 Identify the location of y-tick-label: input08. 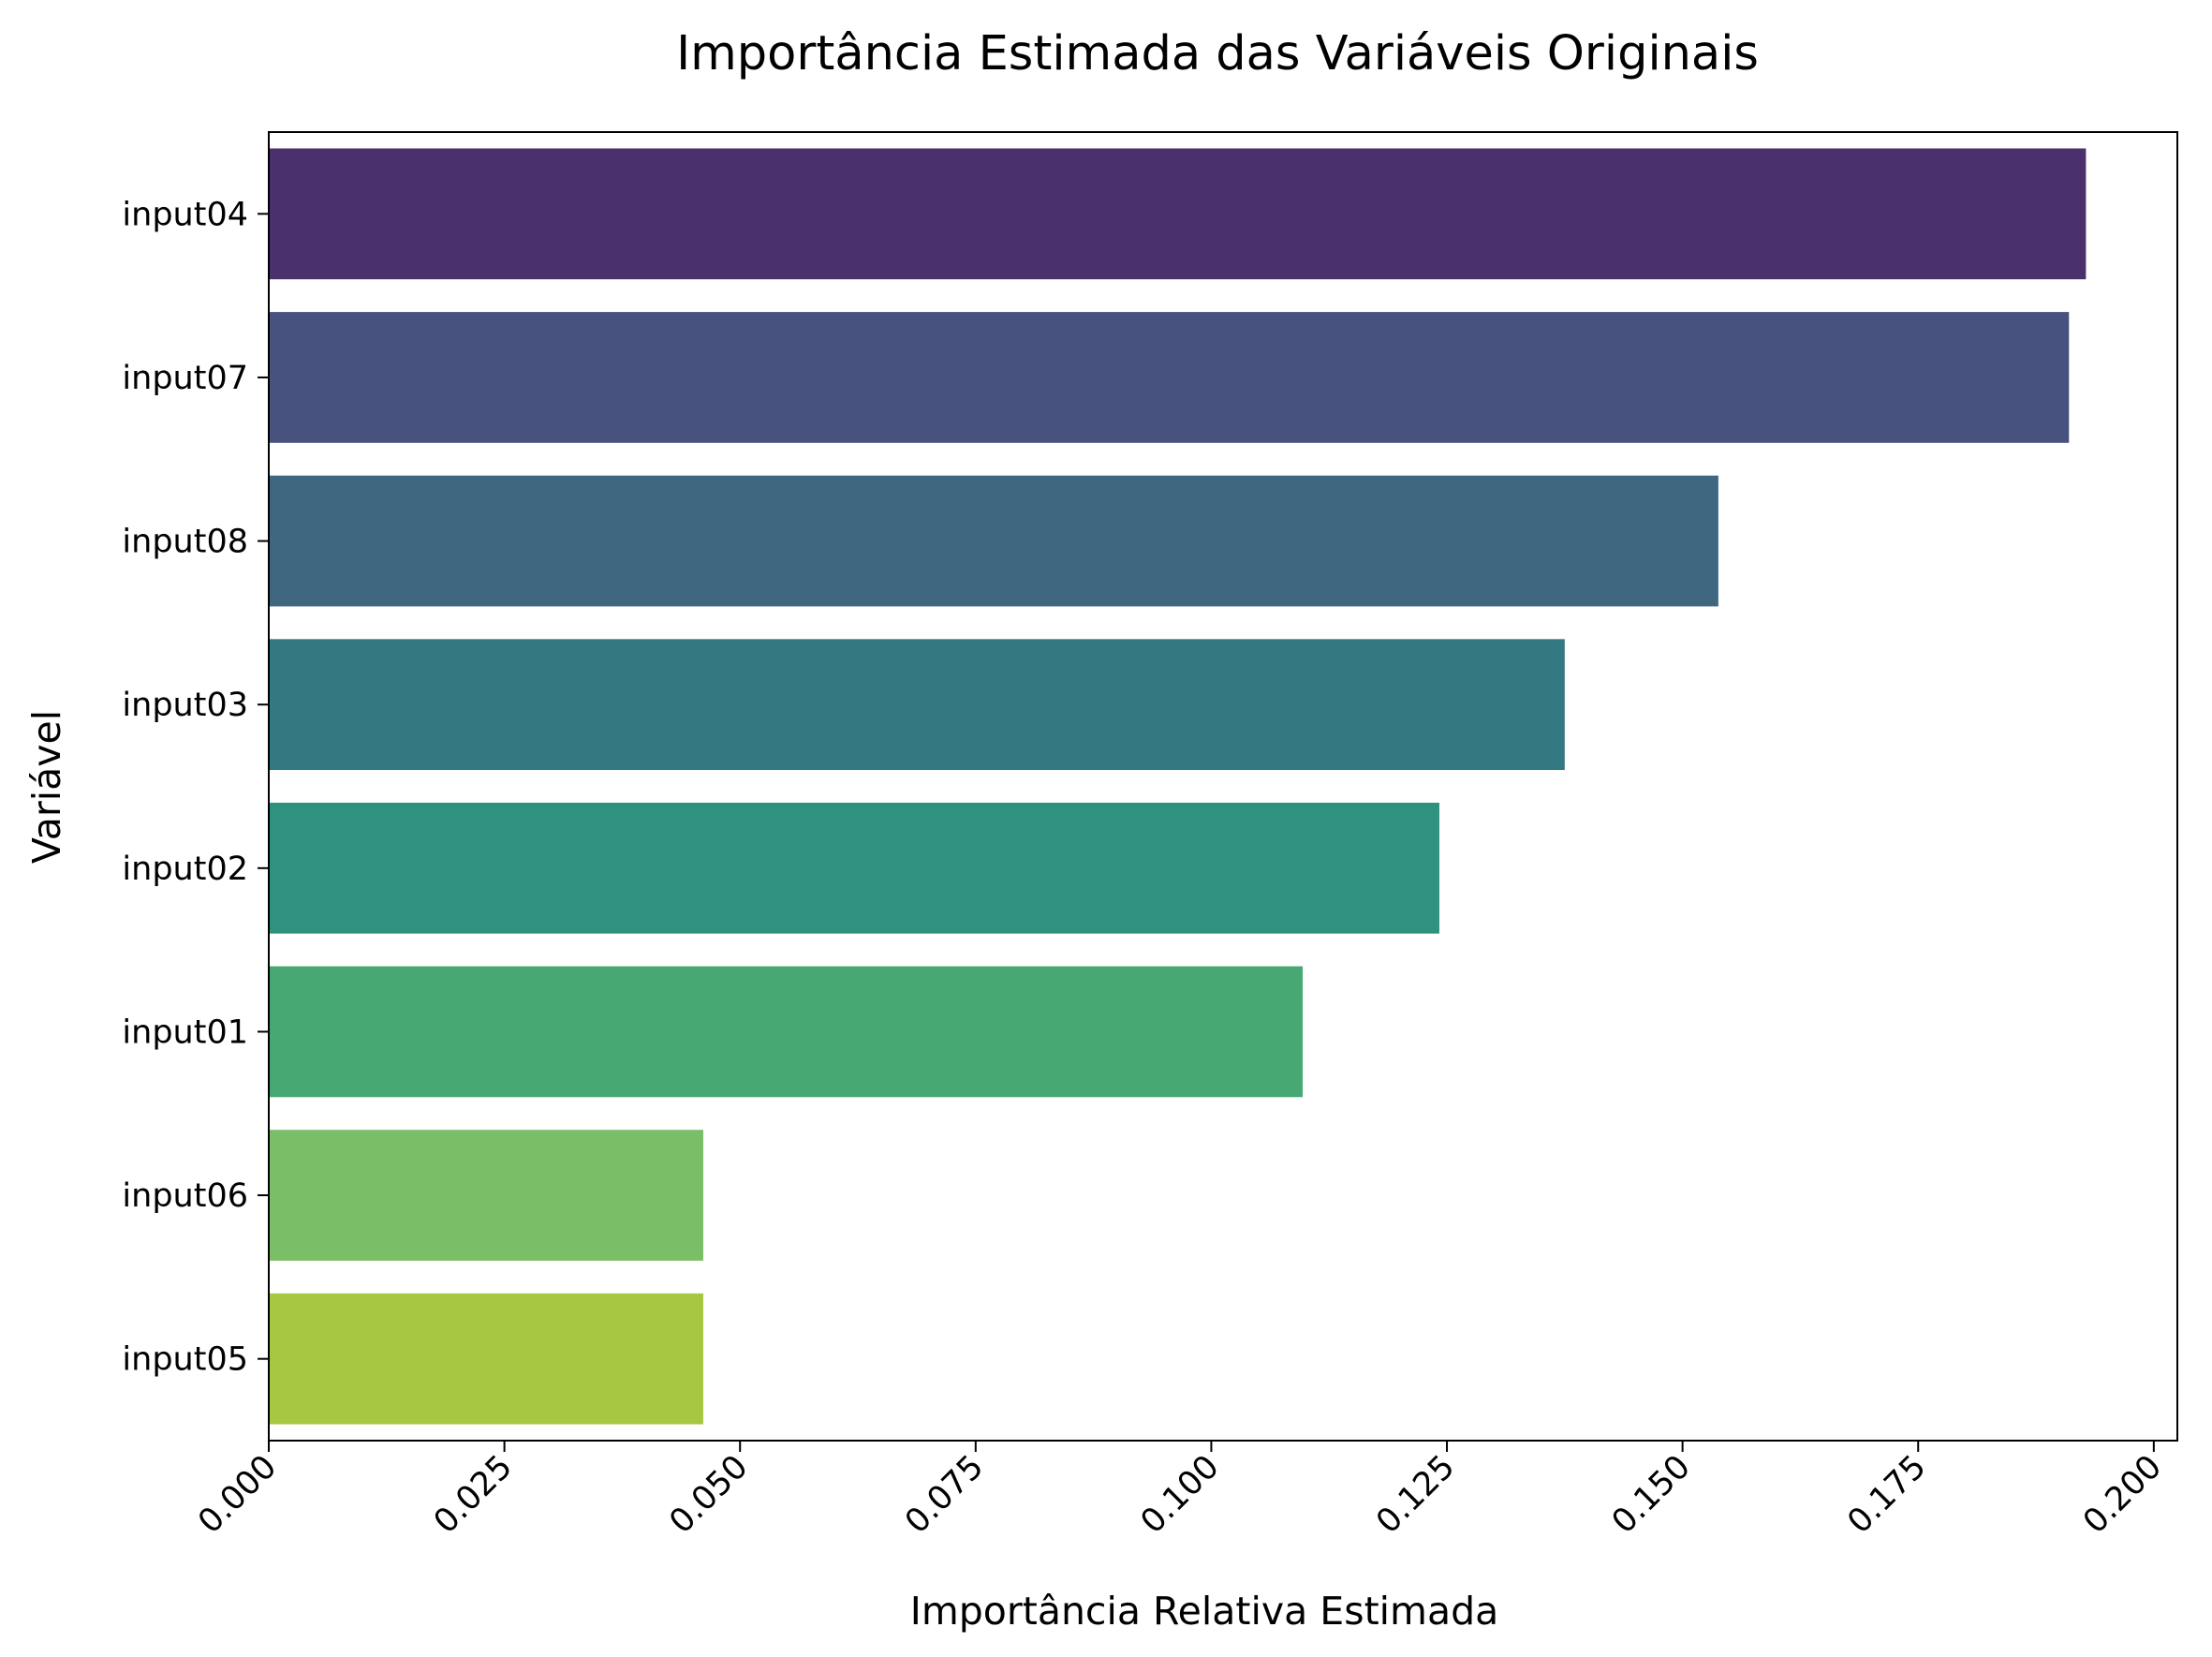
(185, 543).